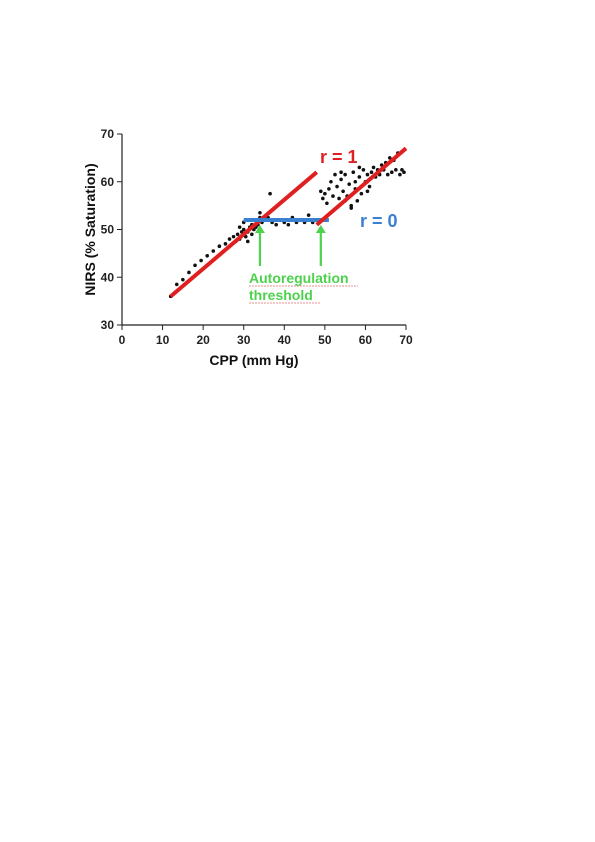 This screenshot has height=842, width=595. I want to click on x-axis-label: CPP (mm Hg), so click(253, 360).